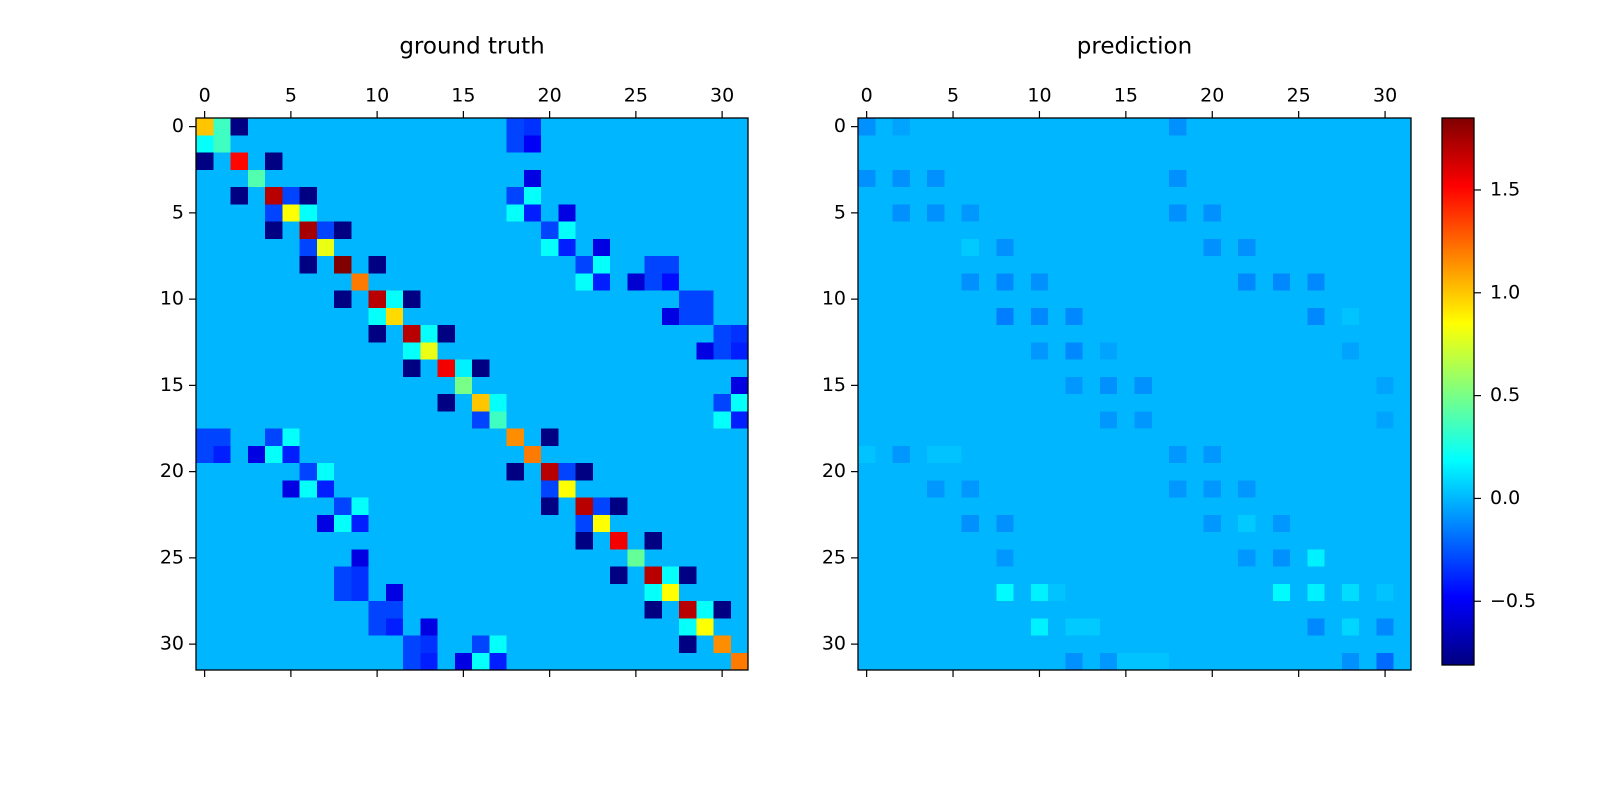 The height and width of the screenshot is (800, 1600). I want to click on y-tick-label: 20, so click(834, 471).